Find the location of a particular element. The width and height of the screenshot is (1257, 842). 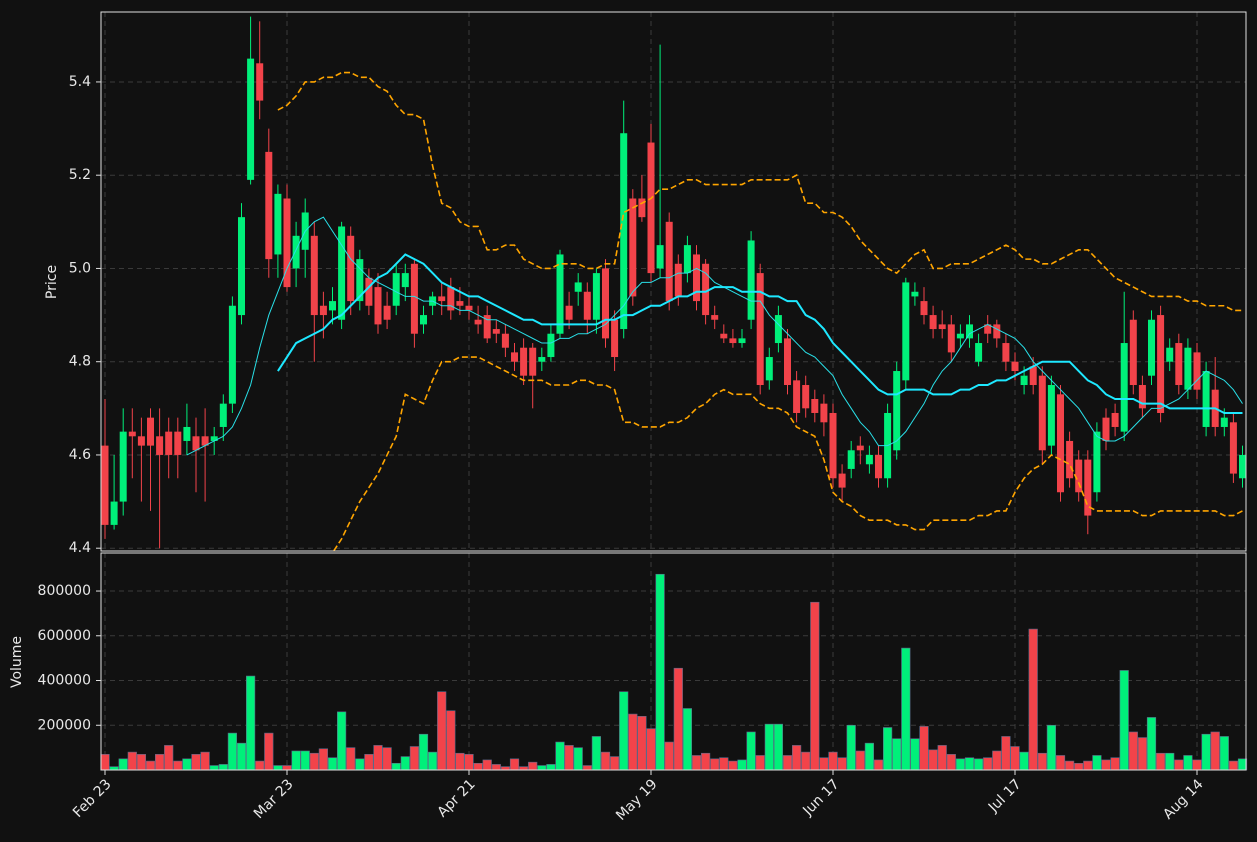

y-tick-label: 5.4 is located at coordinates (80, 82).